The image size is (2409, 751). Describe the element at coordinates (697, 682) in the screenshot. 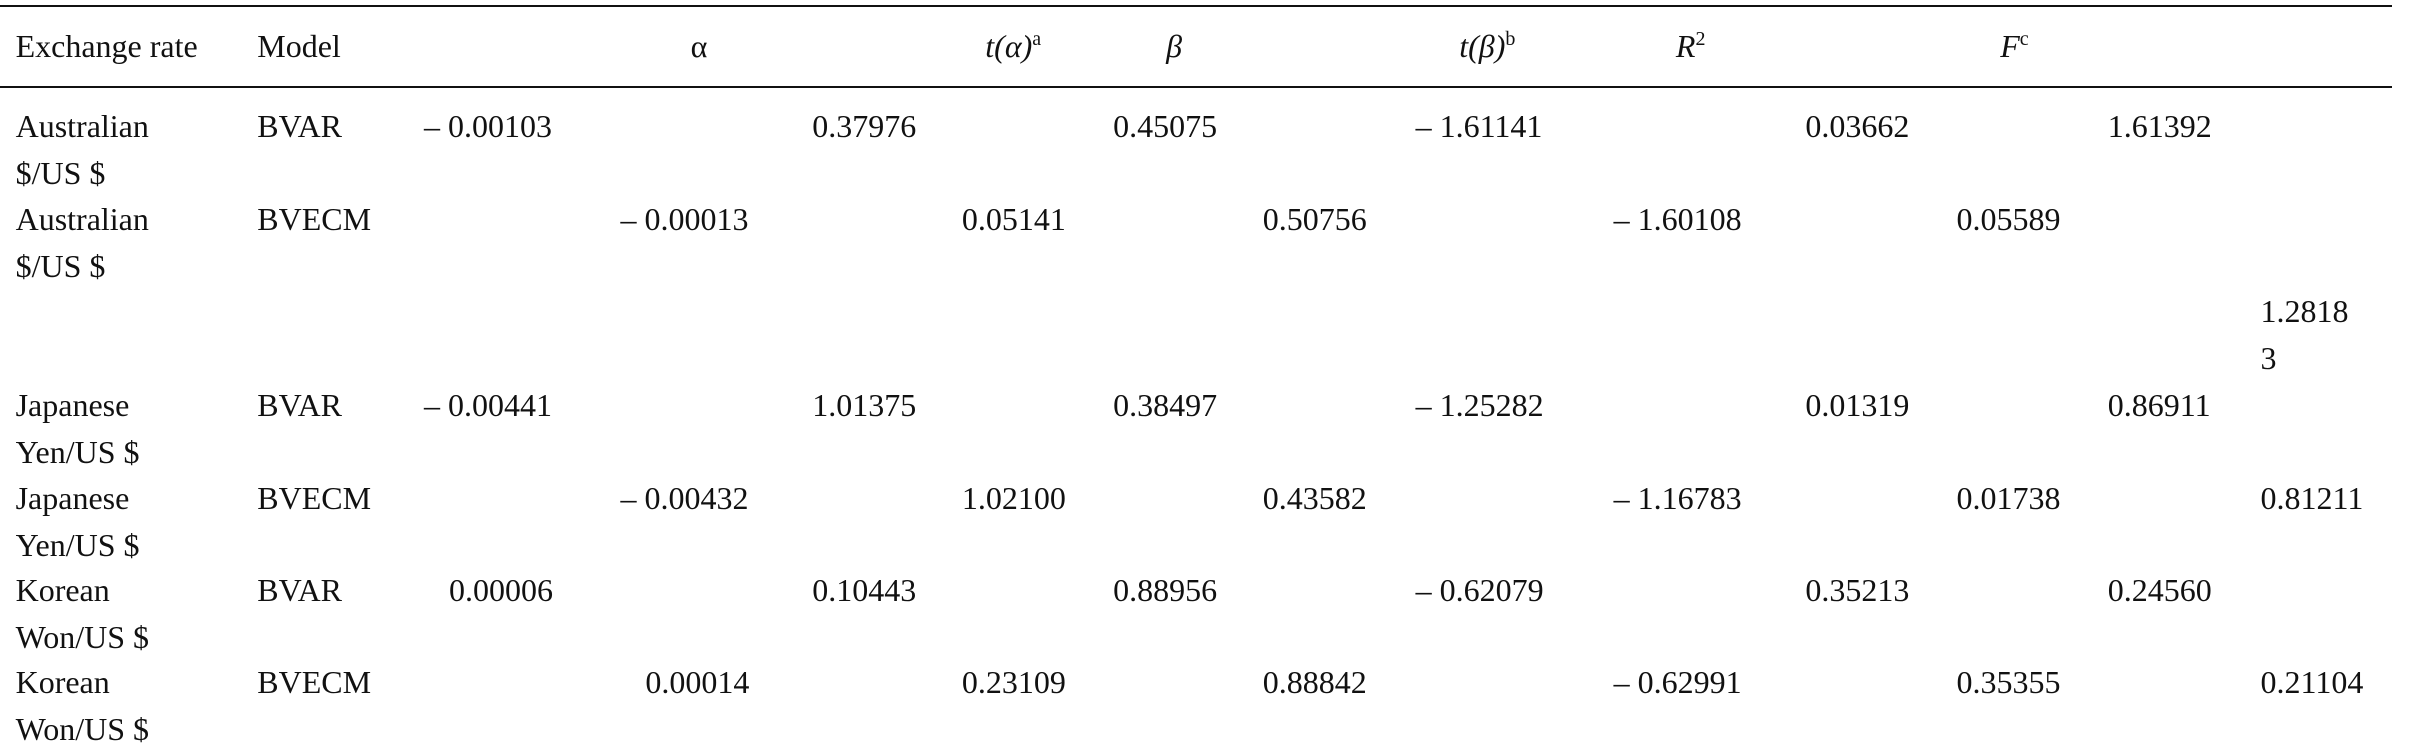

I see `value-cell: 0.00014` at that location.